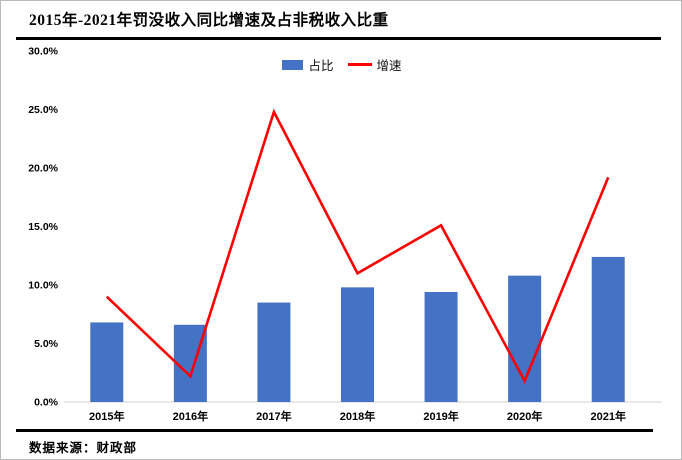 Image resolution: width=682 pixels, height=460 pixels. What do you see at coordinates (273, 416) in the screenshot?
I see `x-axis-label-2017年: 2017年` at bounding box center [273, 416].